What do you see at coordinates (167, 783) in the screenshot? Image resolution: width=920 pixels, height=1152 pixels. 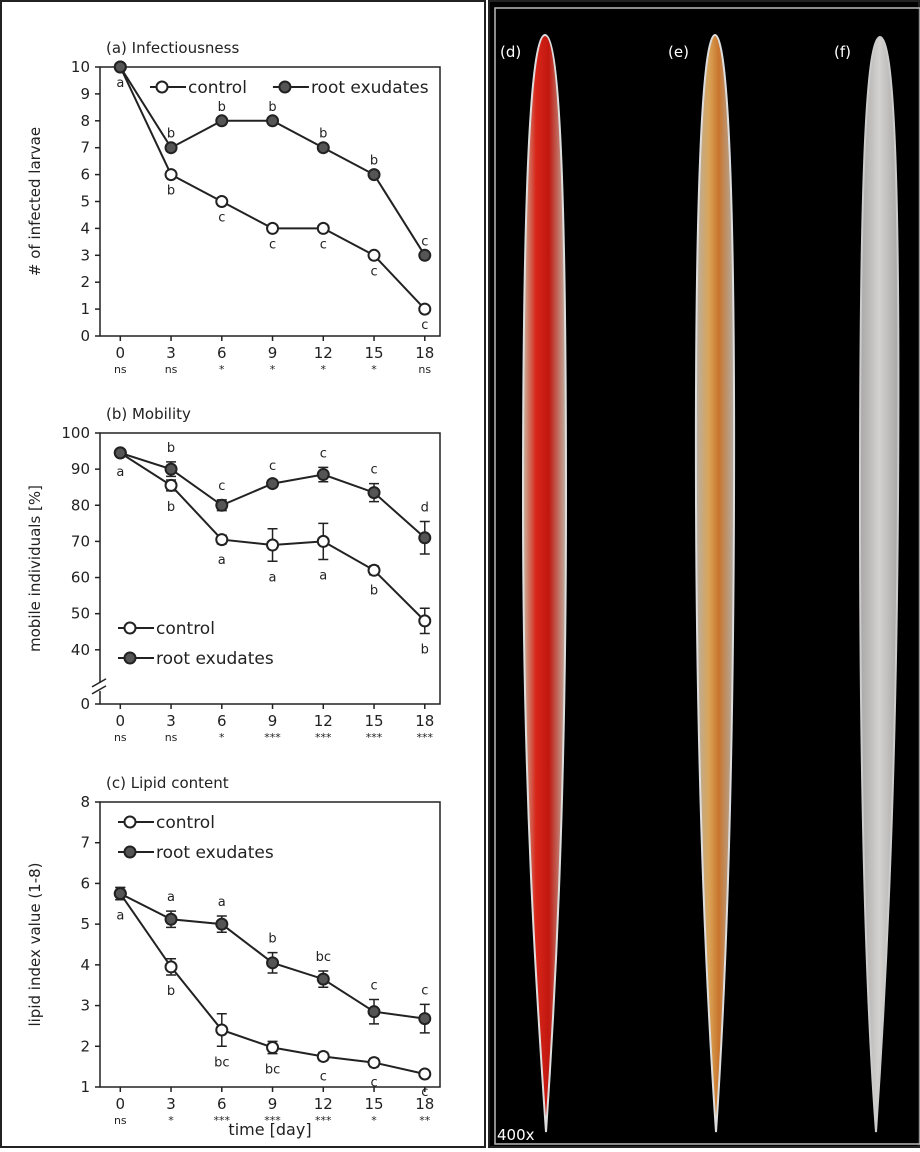 I see `chart-title: (c) Lipid content` at bounding box center [167, 783].